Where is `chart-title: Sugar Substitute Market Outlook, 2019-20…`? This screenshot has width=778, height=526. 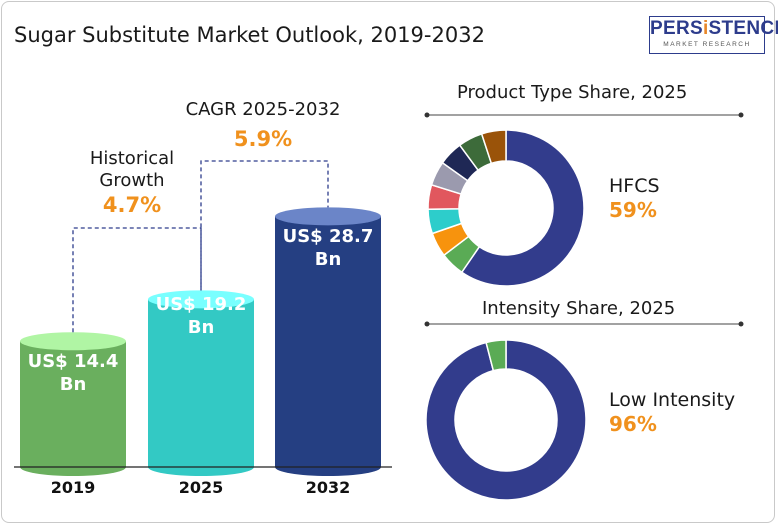 chart-title: Sugar Substitute Market Outlook, 2019-20… is located at coordinates (249, 35).